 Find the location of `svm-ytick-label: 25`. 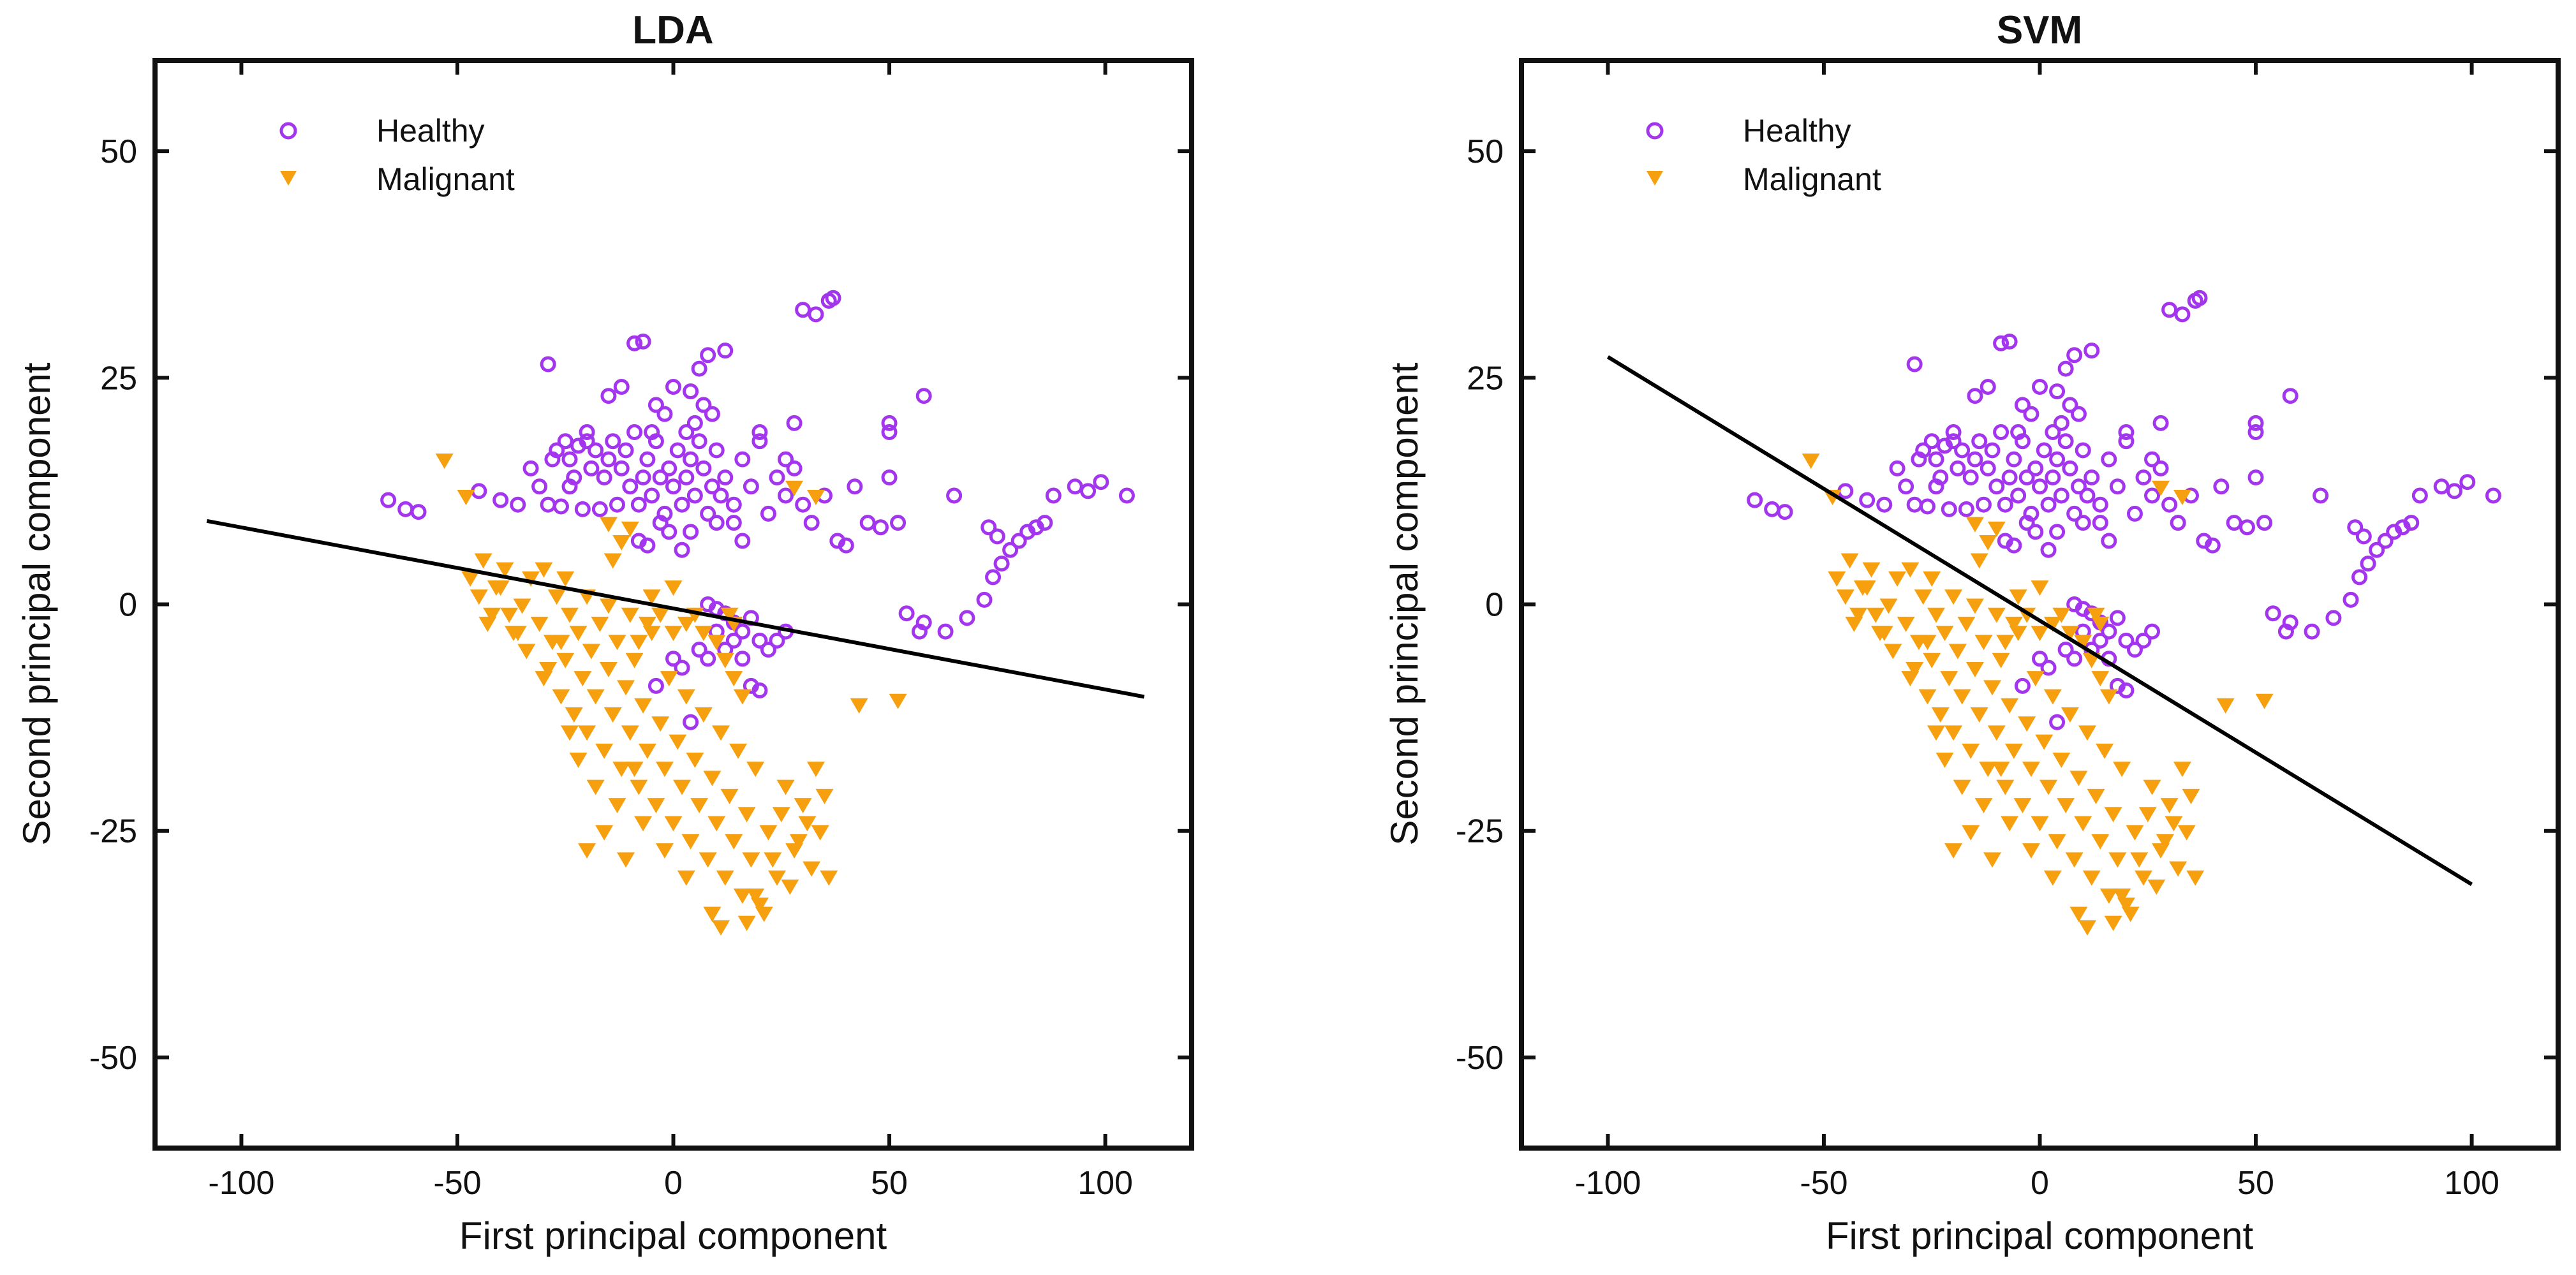

svm-ytick-label: 25 is located at coordinates (1485, 379).